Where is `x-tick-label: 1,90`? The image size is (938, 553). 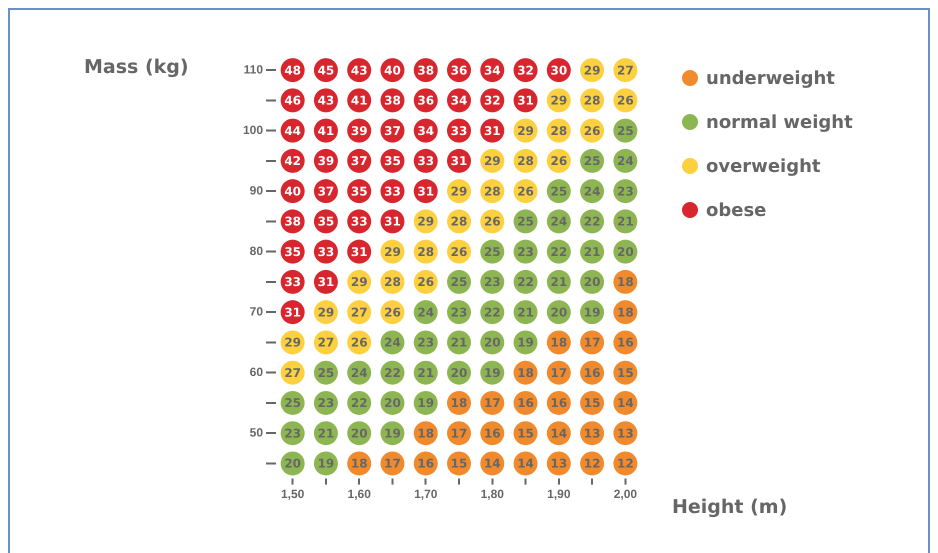
x-tick-label: 1,90 is located at coordinates (559, 494).